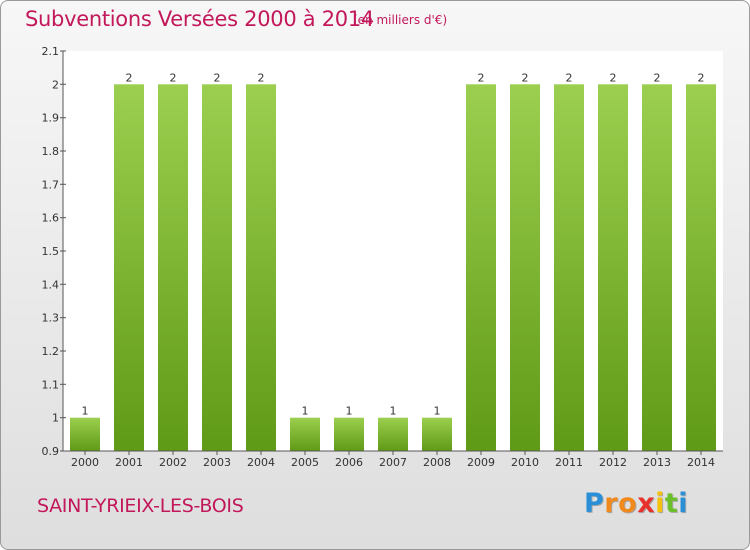 The height and width of the screenshot is (550, 750). I want to click on x-tick-label-2004: 2004, so click(261, 462).